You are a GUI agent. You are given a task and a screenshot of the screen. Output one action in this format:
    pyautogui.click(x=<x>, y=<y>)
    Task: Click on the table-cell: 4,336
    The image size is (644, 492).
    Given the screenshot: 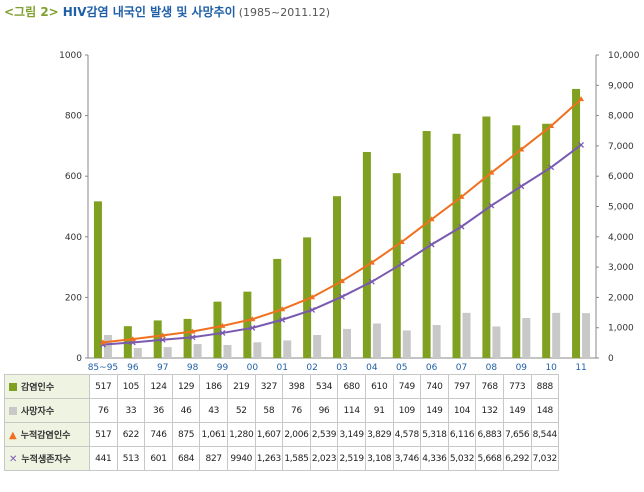 What is the action you would take?
    pyautogui.click(x=434, y=458)
    